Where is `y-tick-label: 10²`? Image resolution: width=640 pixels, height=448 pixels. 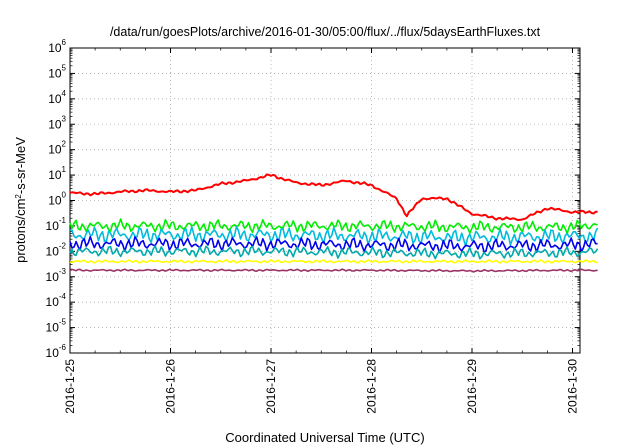
y-tick-label: 10² is located at coordinates (57, 148).